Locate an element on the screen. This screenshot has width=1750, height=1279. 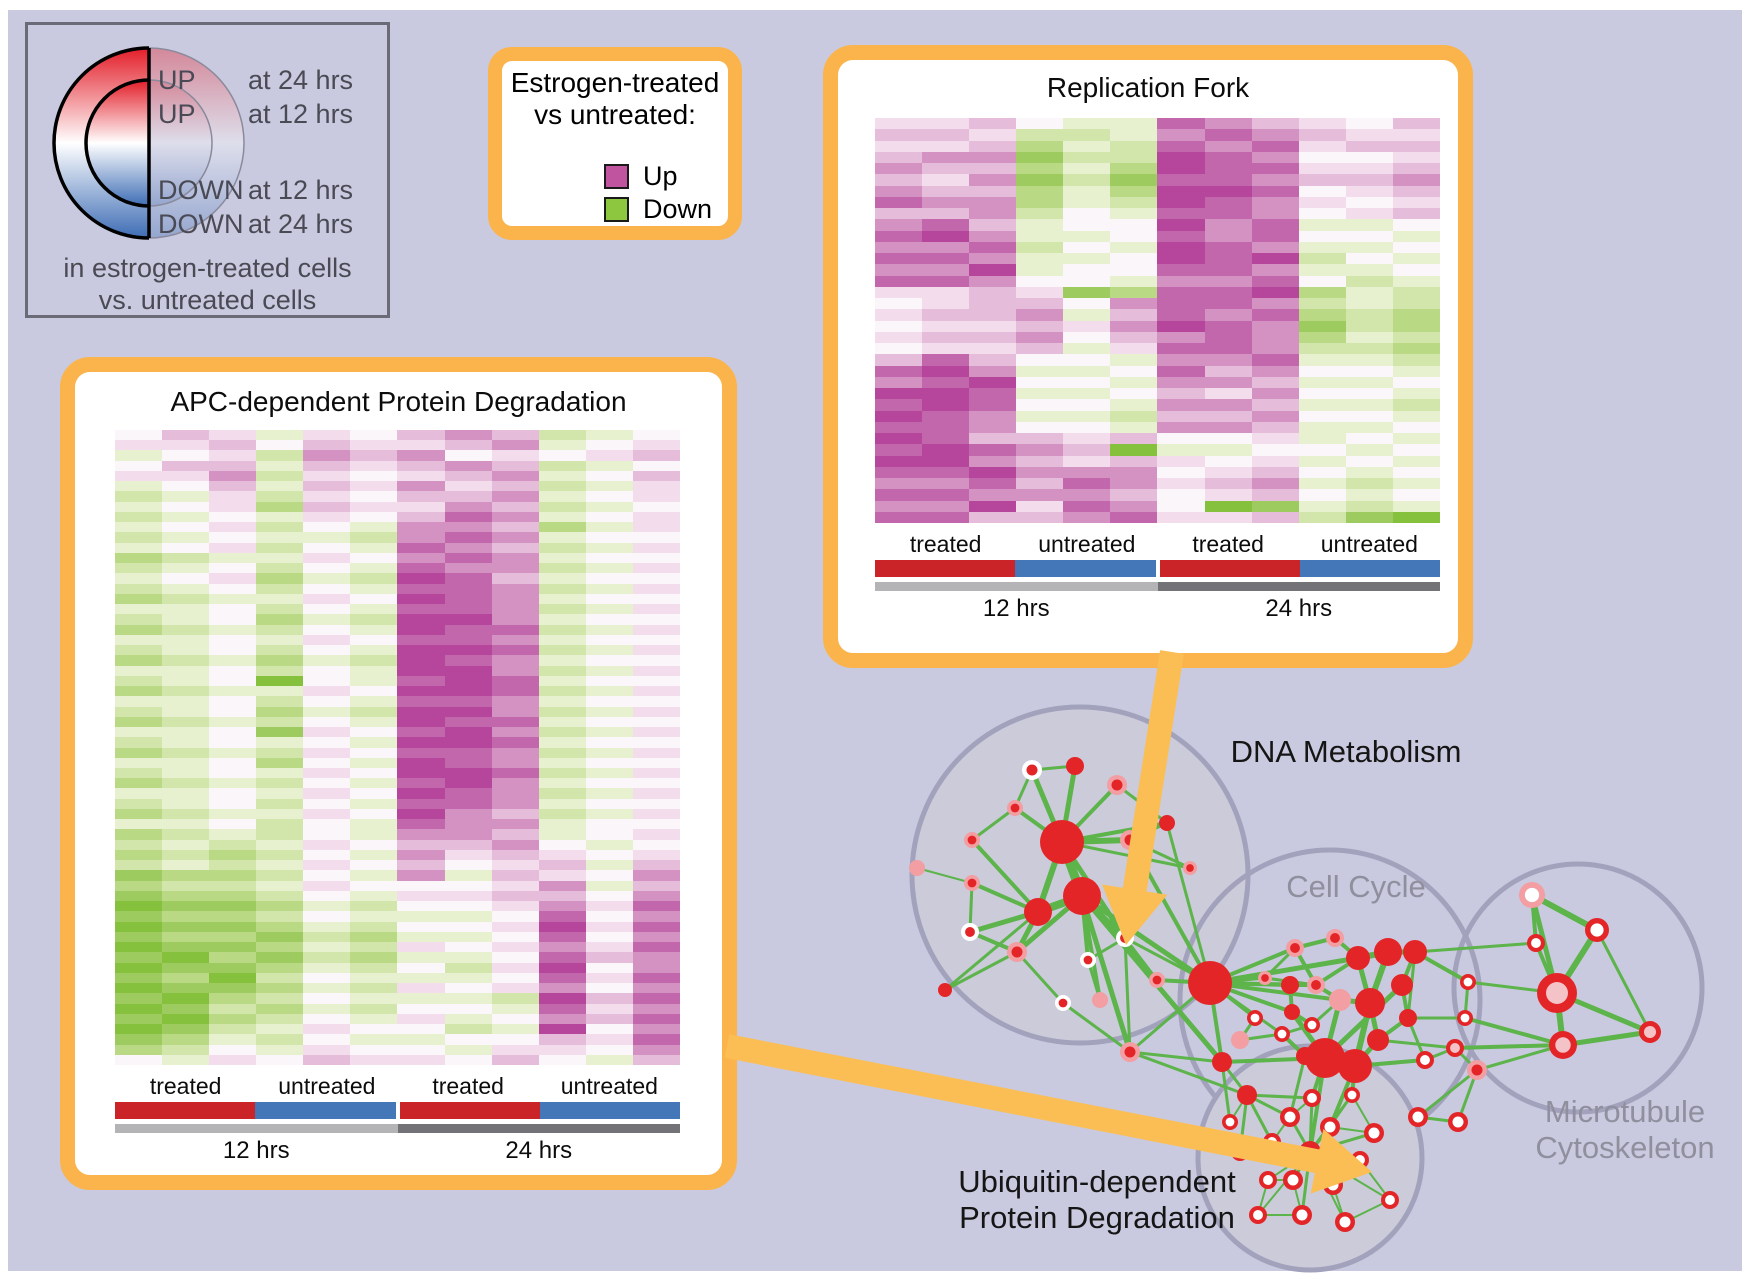
color-key-up-label: Up is located at coordinates (660, 176).